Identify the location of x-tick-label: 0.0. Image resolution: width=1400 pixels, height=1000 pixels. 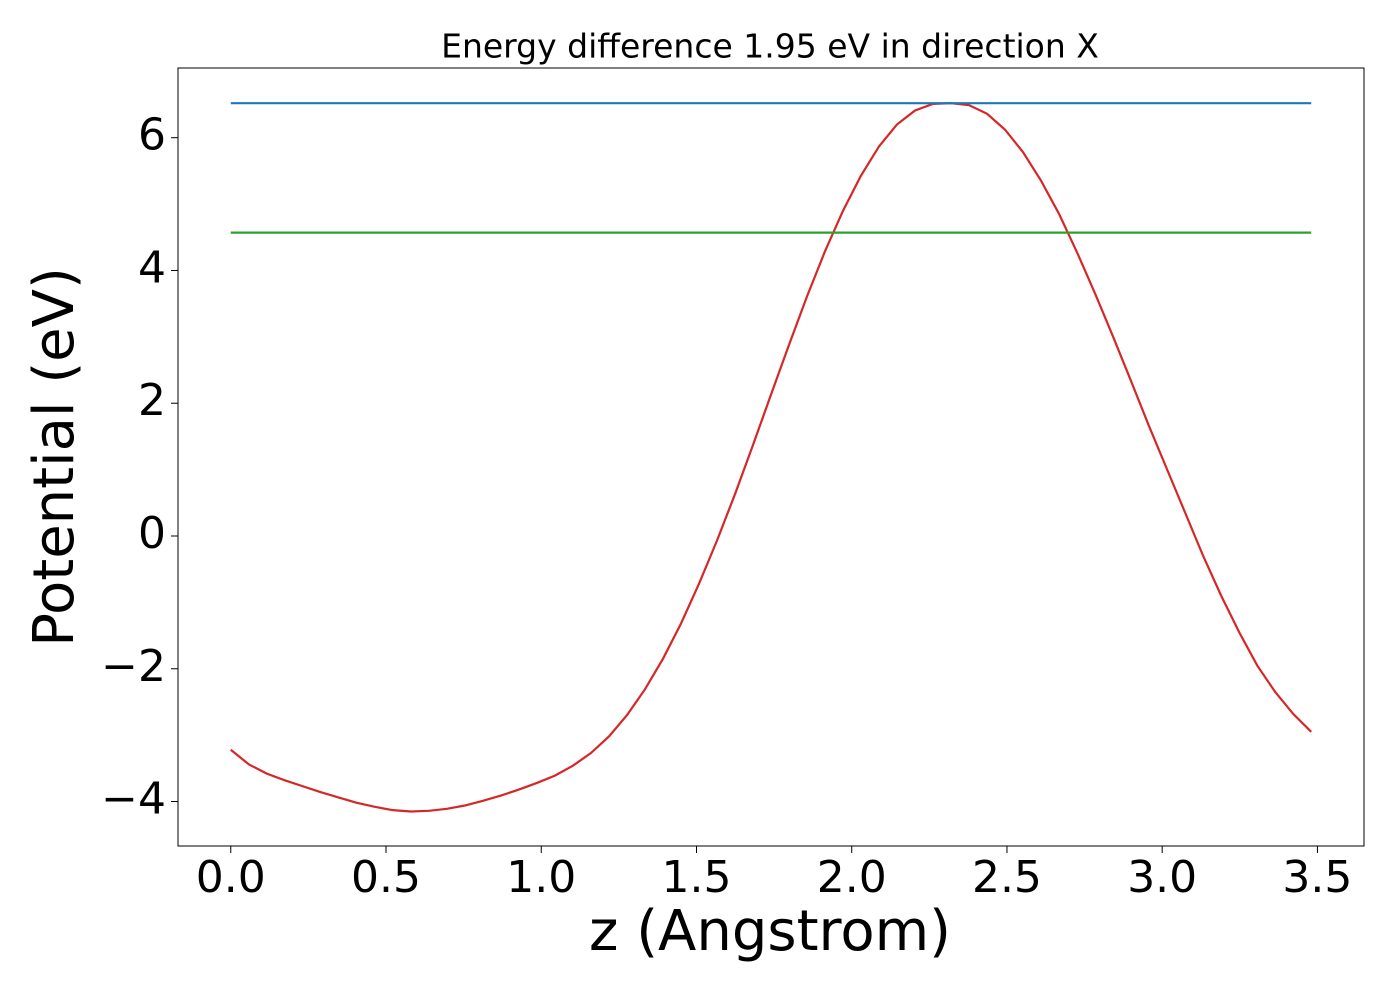
(231, 877).